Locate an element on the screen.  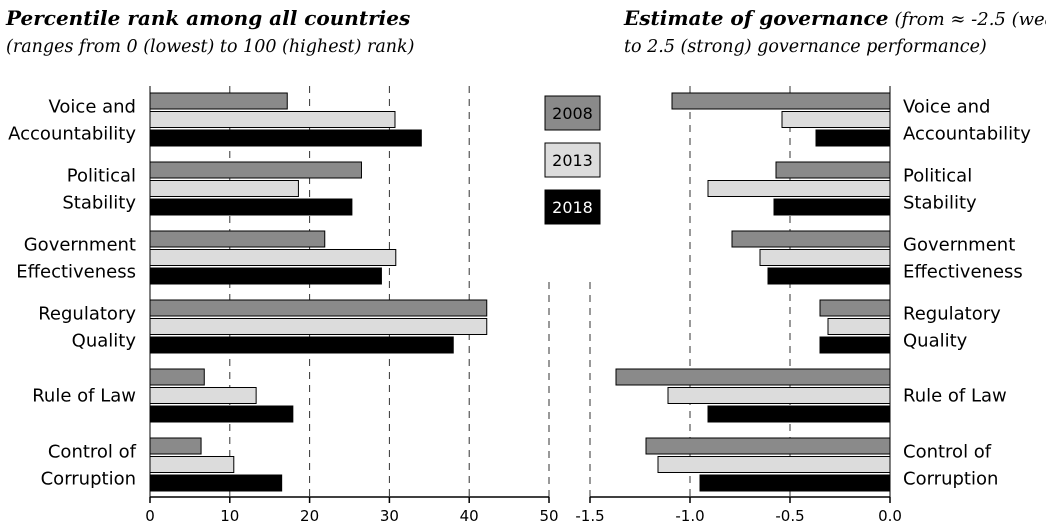
right-category-label: Quality is located at coordinates (935, 341).